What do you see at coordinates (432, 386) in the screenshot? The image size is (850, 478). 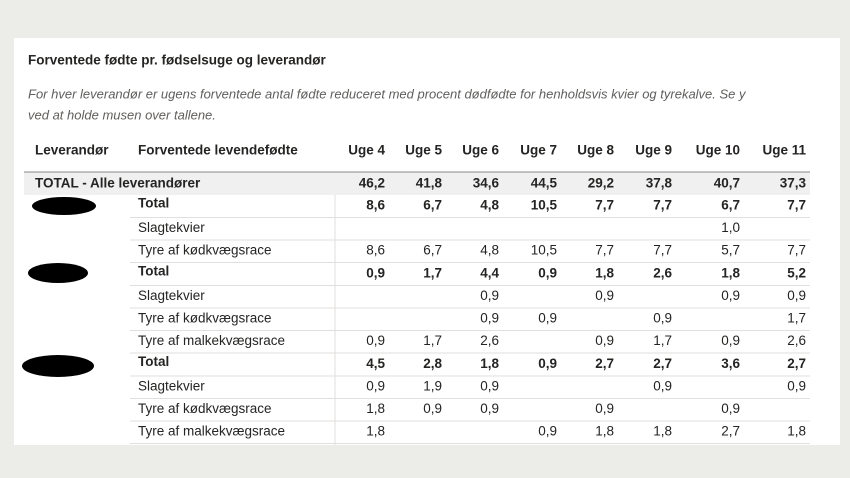 I see `cell: 1,9` at bounding box center [432, 386].